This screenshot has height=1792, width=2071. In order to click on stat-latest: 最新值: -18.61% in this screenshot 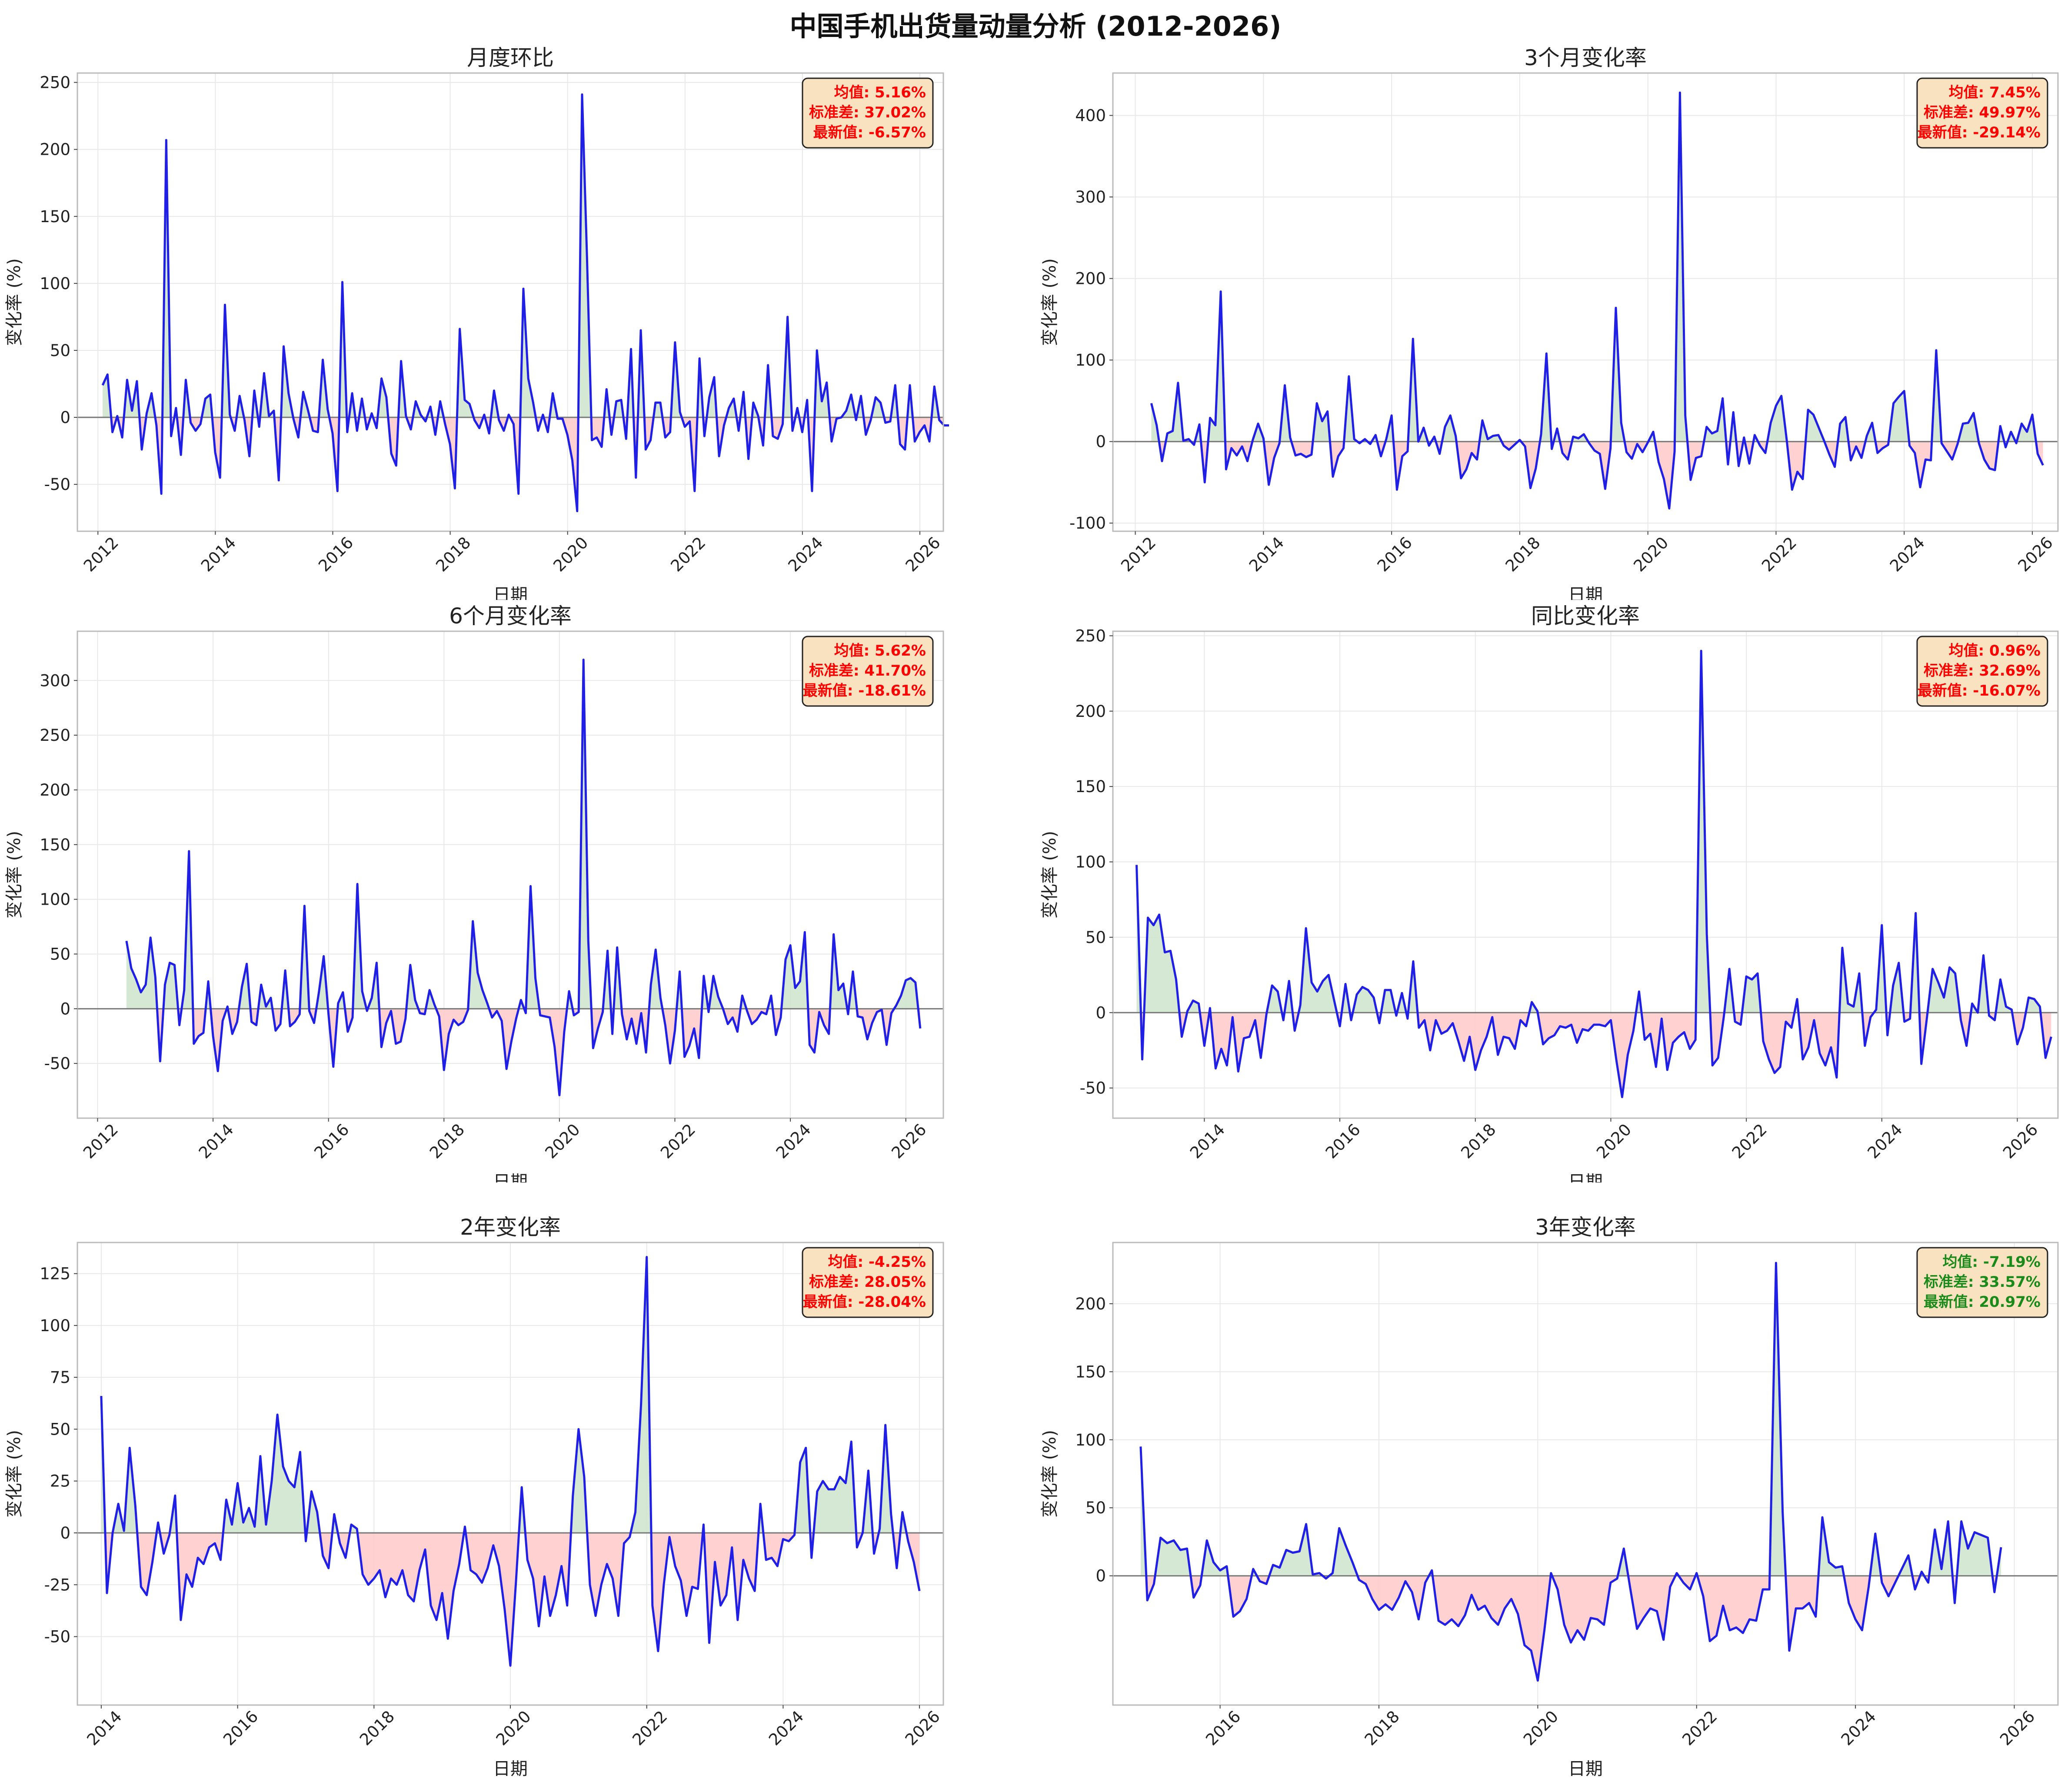, I will do `click(864, 690)`.